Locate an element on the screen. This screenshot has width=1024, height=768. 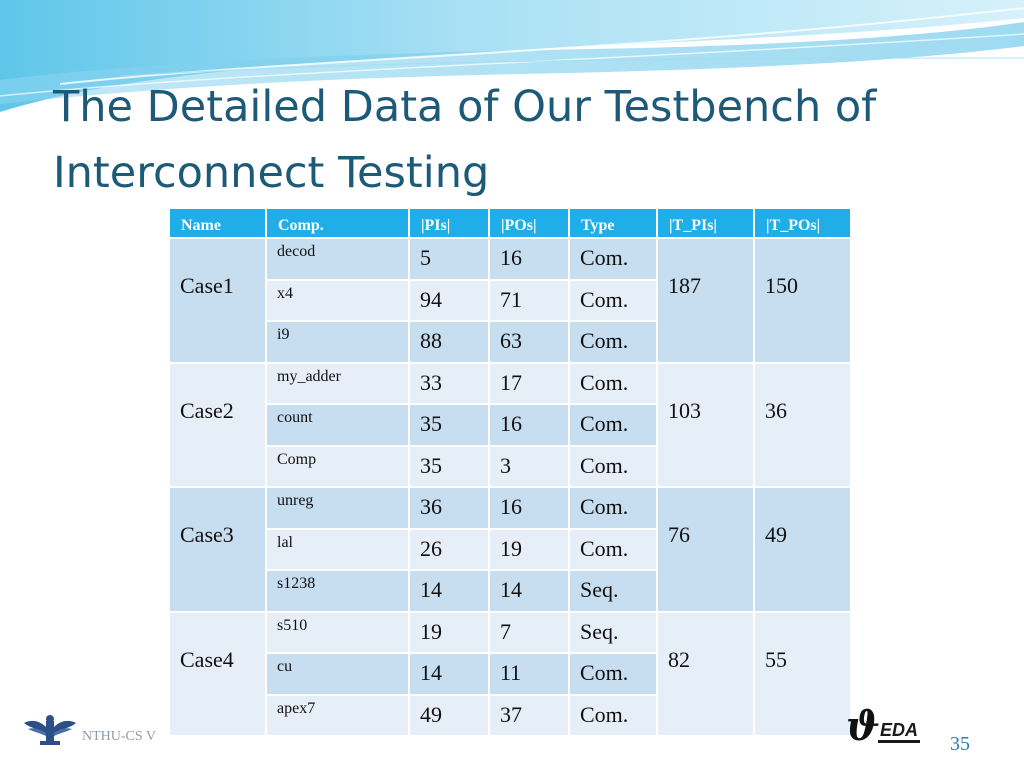
table-row: Case1 decod 5 16 Com. 187 150 is located at coordinates (510, 300).